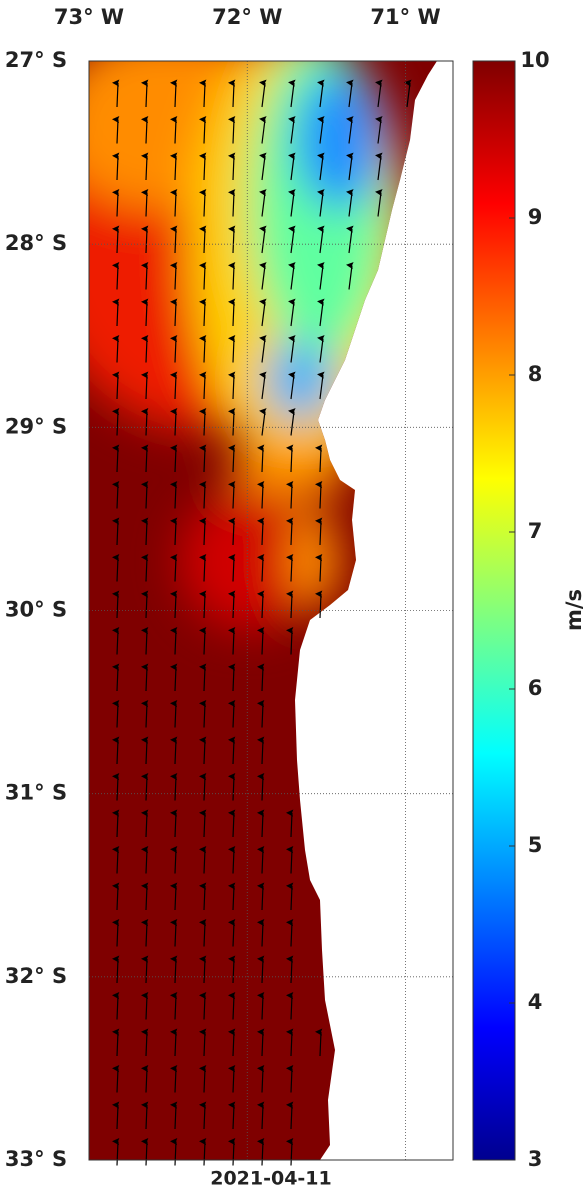 The width and height of the screenshot is (588, 1188). Describe the element at coordinates (405, 17) in the screenshot. I see `lon-tick-label: 71° W` at that location.